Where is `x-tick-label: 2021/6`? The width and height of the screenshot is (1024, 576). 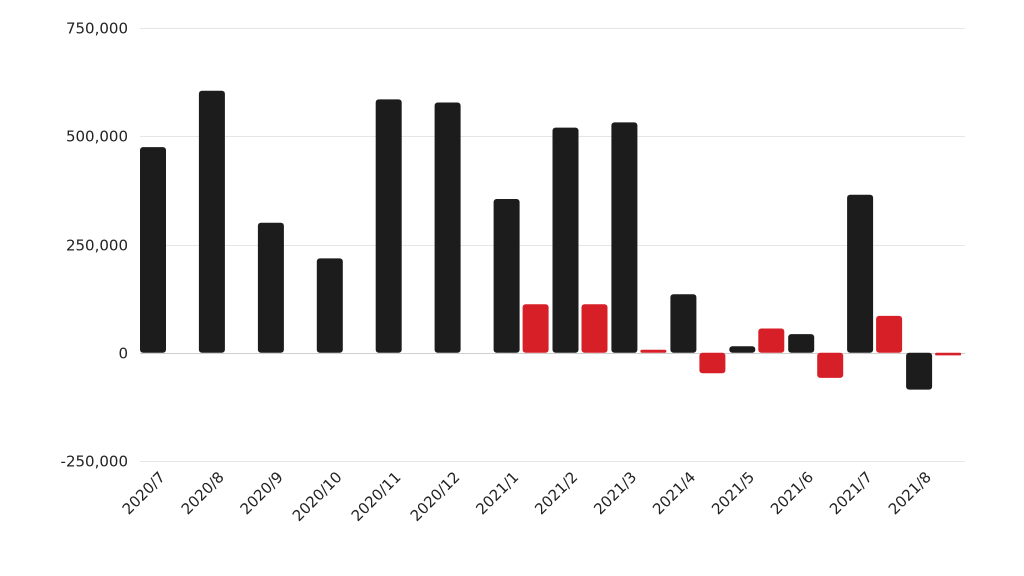 x-tick-label: 2021/6 is located at coordinates (792, 493).